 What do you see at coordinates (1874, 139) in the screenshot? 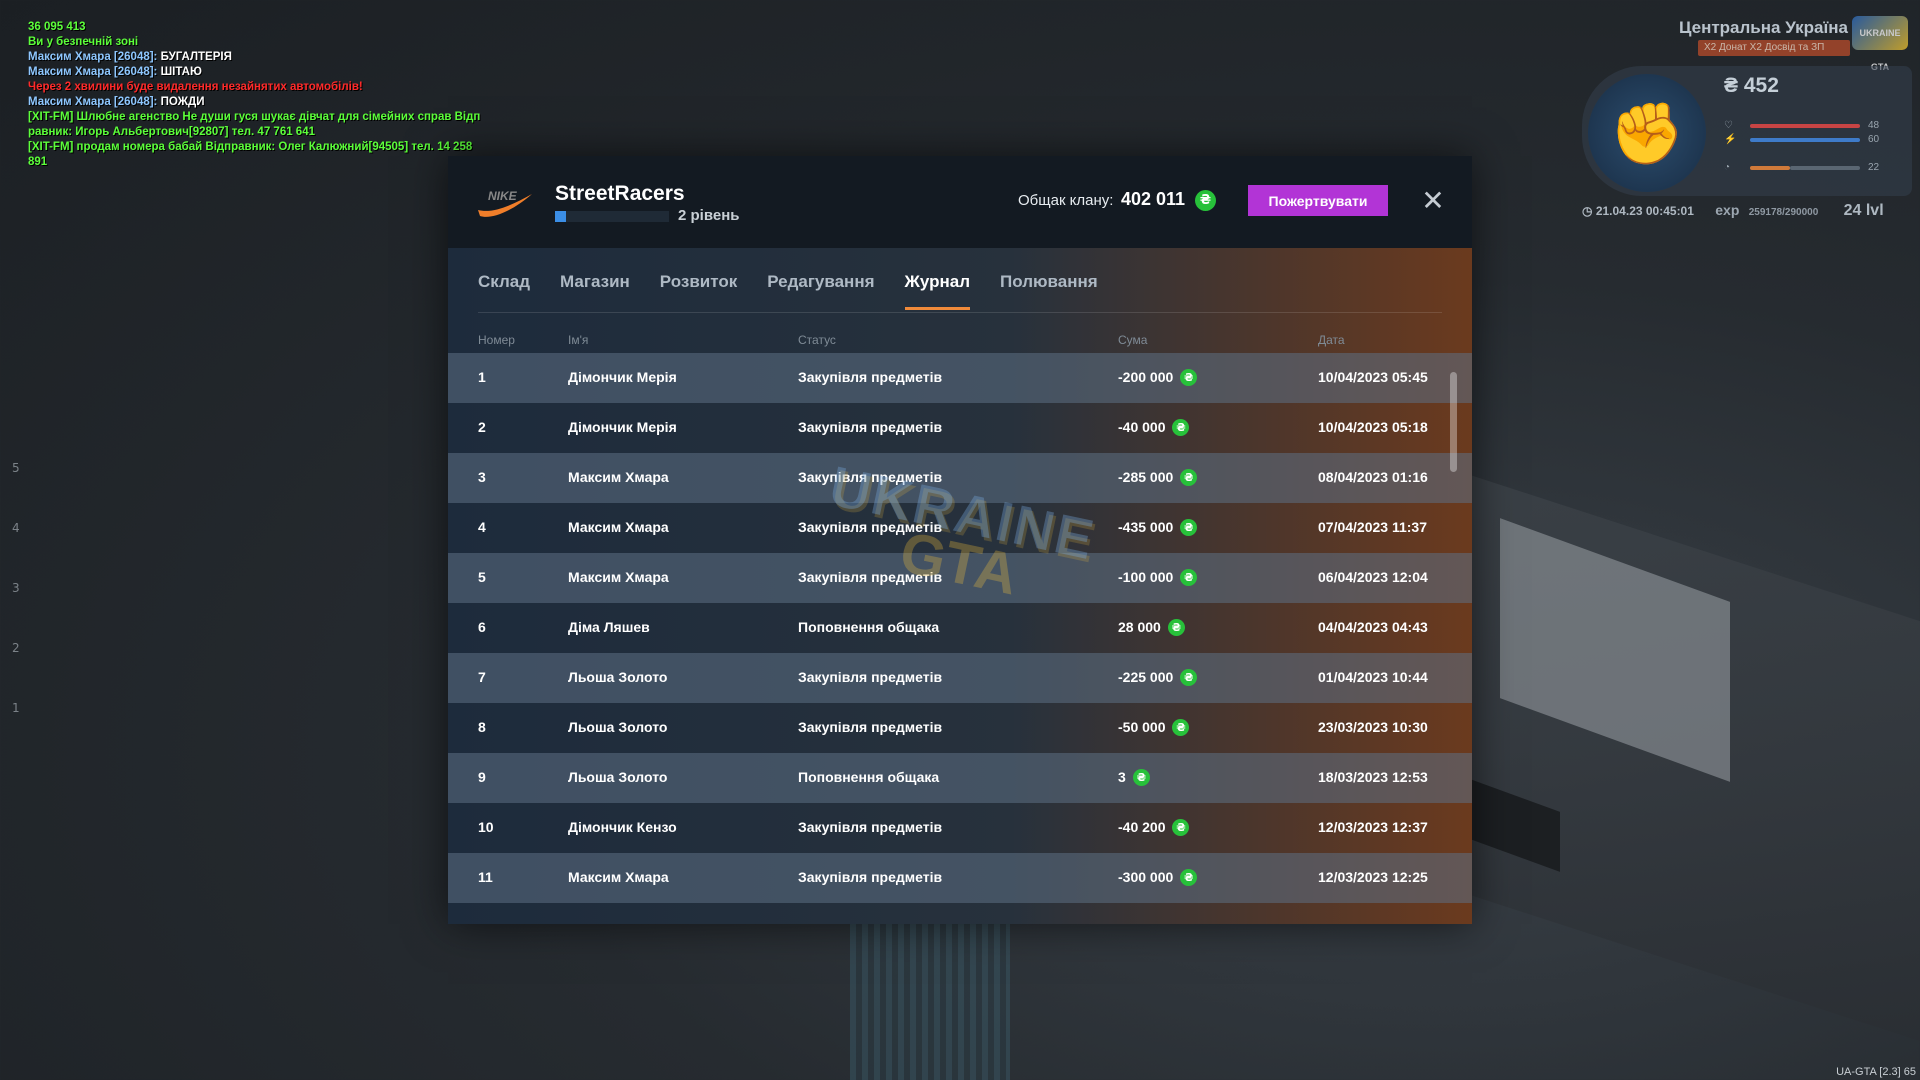
I see `armor-value: 60` at bounding box center [1874, 139].